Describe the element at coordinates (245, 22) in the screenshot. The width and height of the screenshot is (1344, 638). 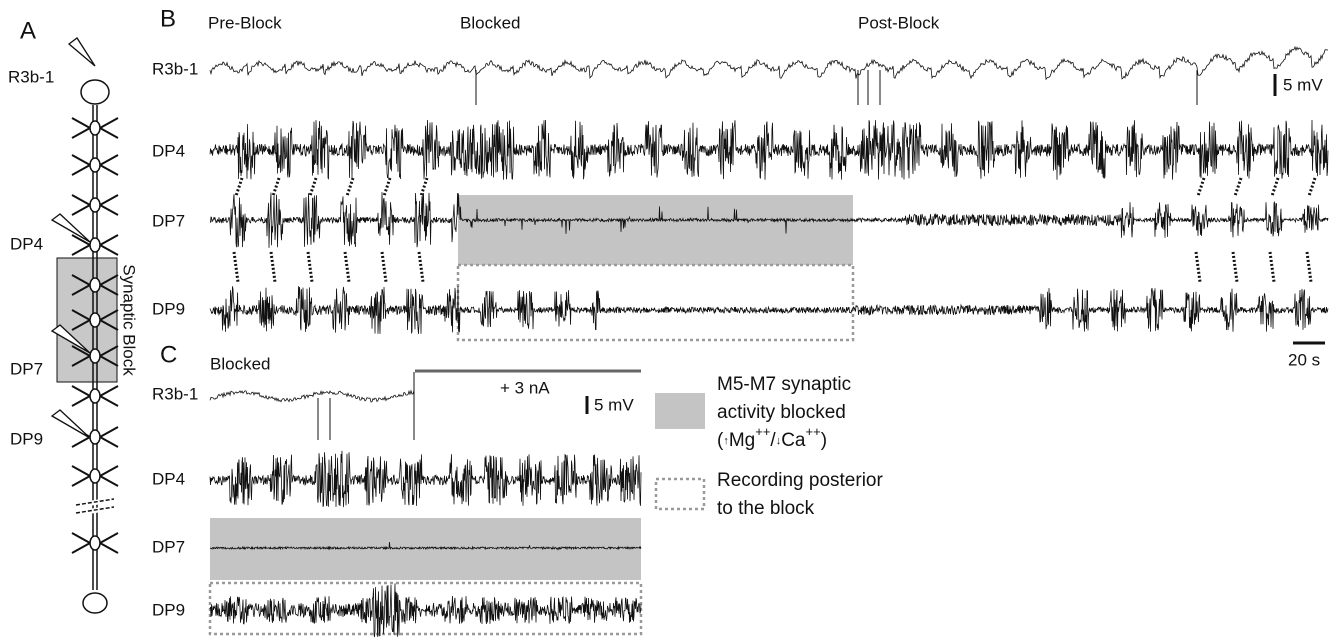
I see `phase-label: Pre-Block` at that location.